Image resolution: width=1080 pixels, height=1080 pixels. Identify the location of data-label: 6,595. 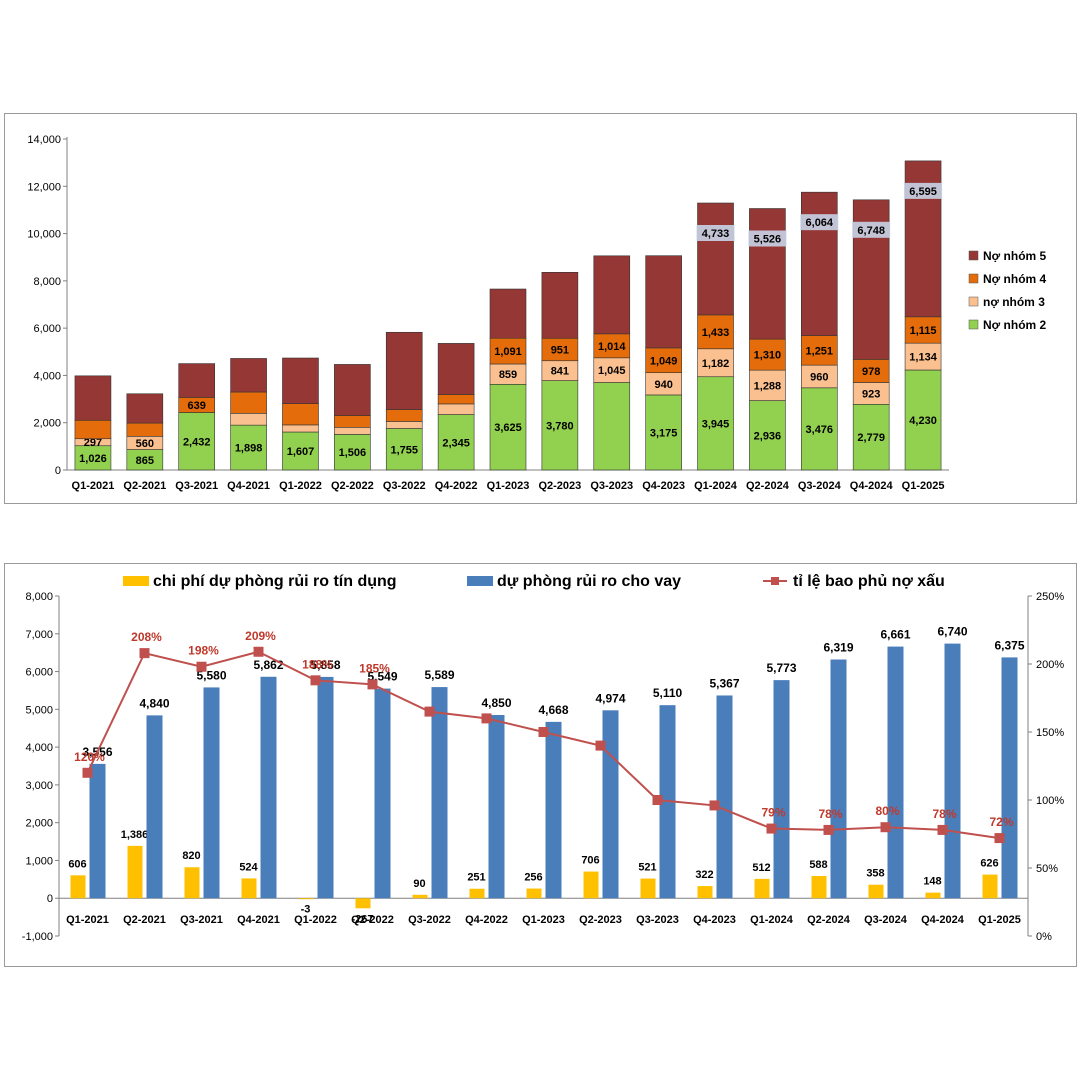
(923, 192).